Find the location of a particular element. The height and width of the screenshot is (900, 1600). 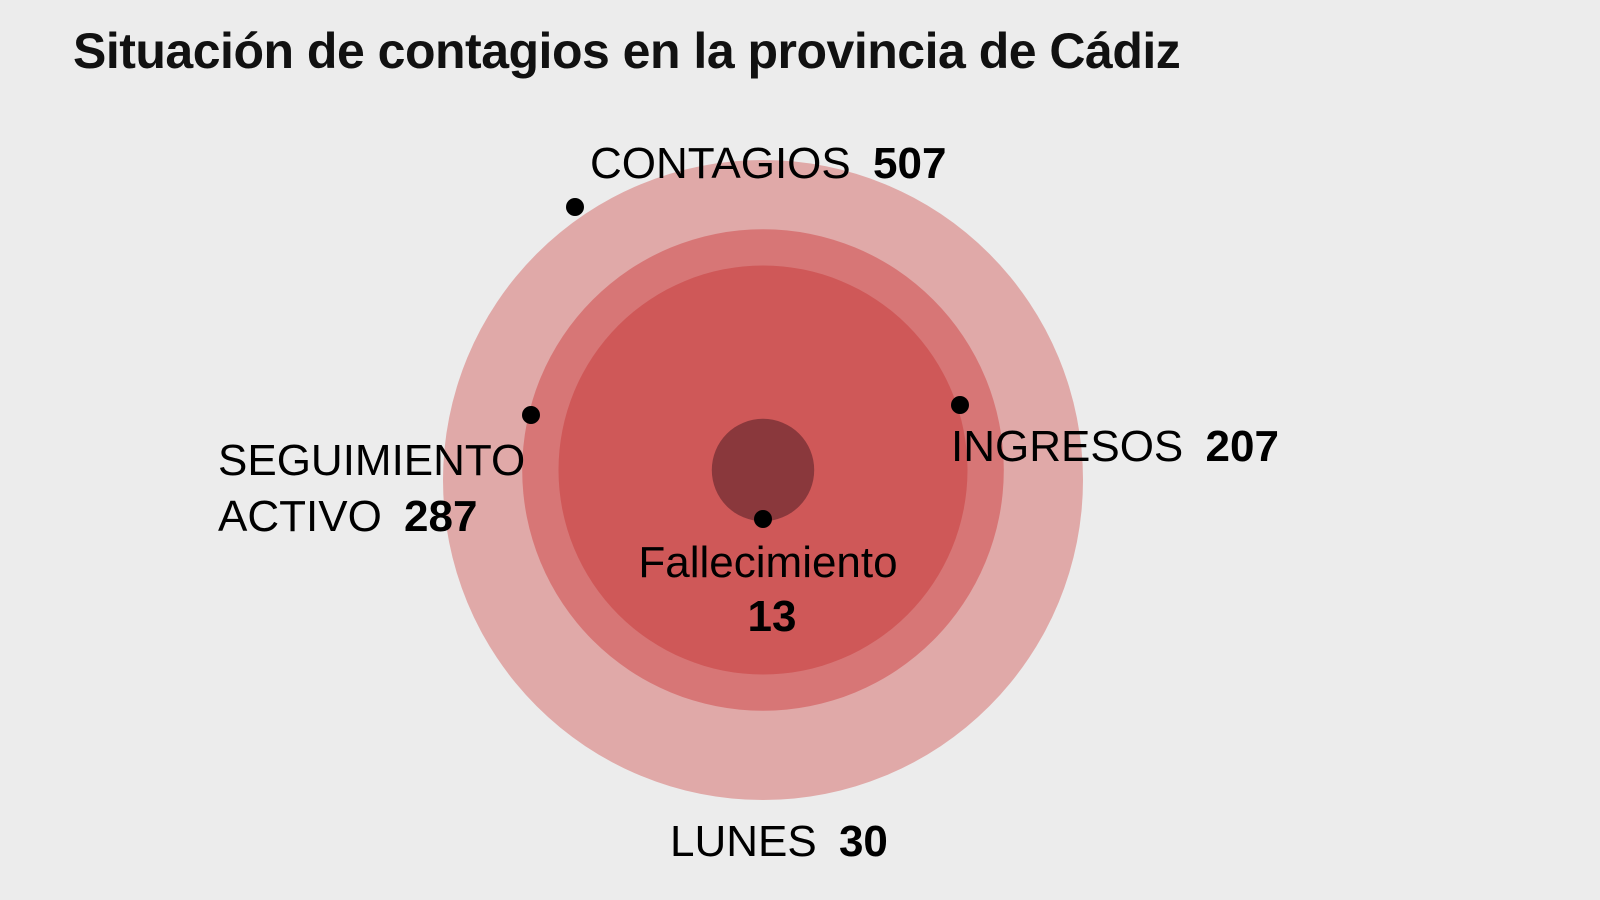

label-seguimiento-text2: ACTIVO is located at coordinates (300, 516).